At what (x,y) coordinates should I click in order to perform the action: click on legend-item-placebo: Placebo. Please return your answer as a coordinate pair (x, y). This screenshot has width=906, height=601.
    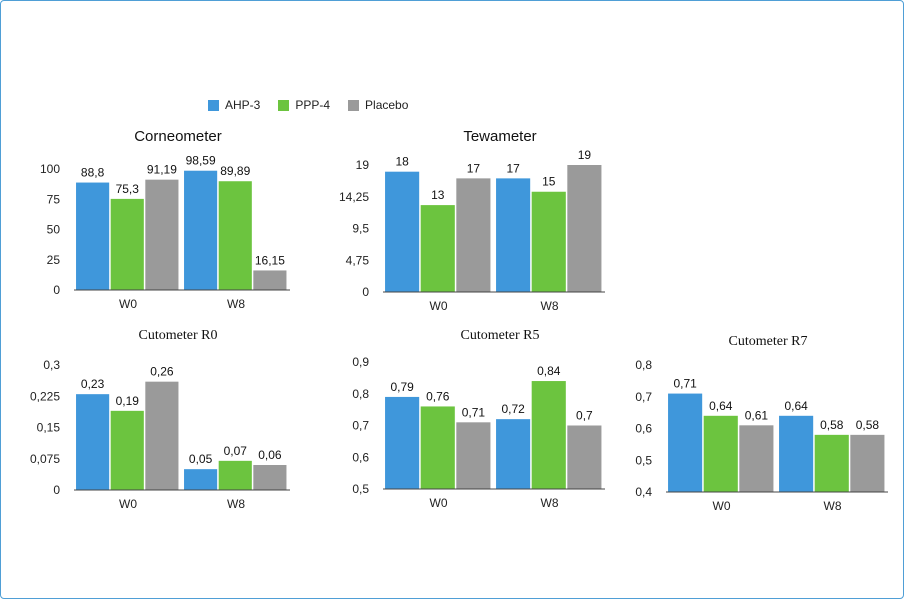
    Looking at the image, I should click on (378, 105).